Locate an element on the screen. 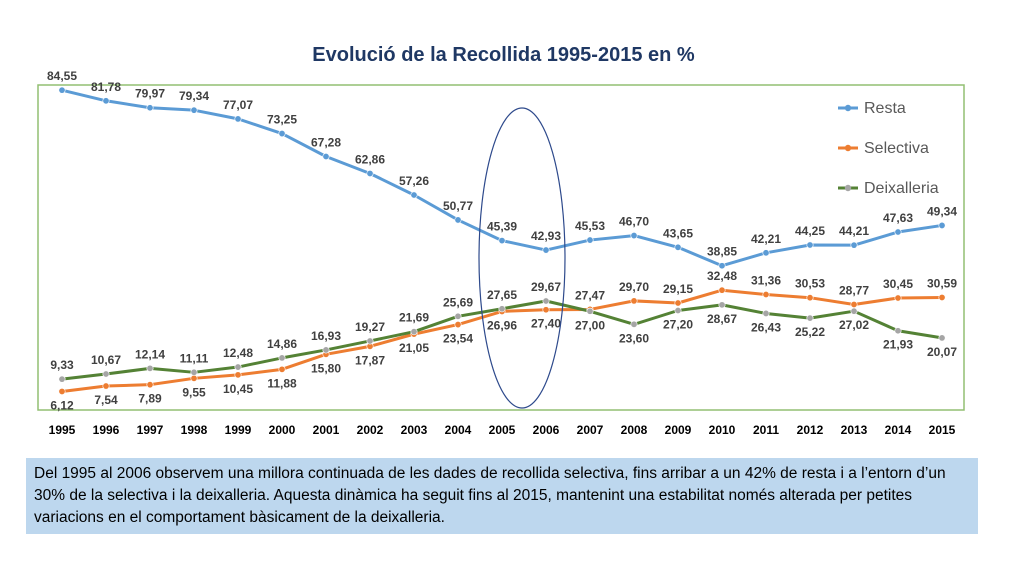 The width and height of the screenshot is (1024, 576). x-tick-label-2005: 2005 is located at coordinates (502, 430).